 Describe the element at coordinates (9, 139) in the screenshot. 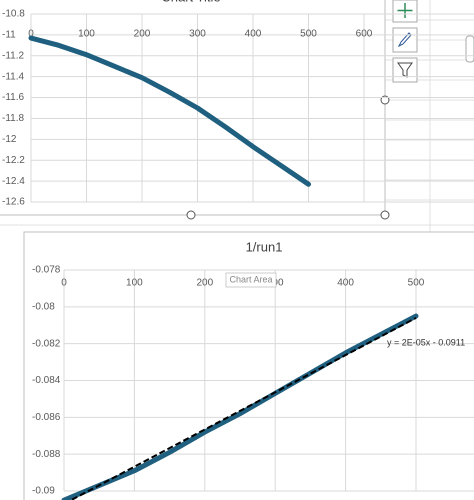

I see `y-tick-label: -12` at that location.